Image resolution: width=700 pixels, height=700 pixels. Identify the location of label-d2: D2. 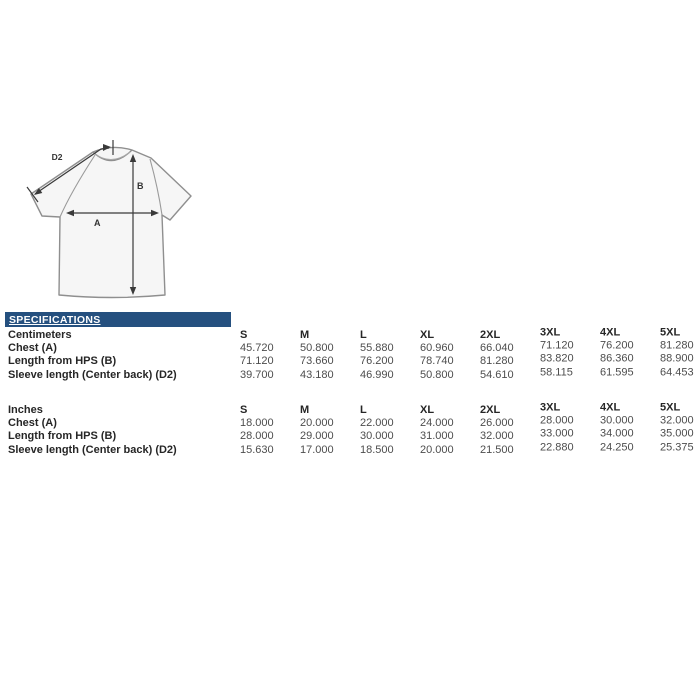
(57, 157).